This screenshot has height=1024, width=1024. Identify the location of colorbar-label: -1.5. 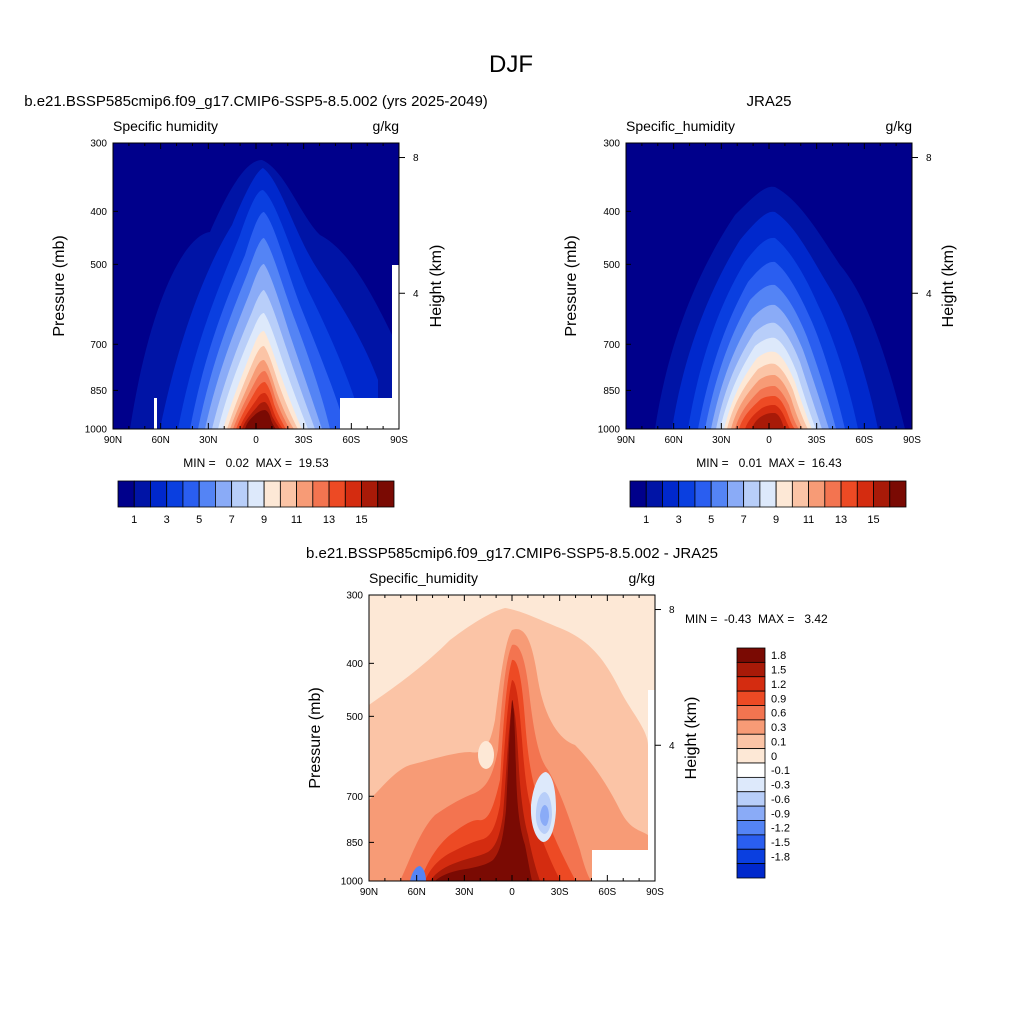
(780, 843).